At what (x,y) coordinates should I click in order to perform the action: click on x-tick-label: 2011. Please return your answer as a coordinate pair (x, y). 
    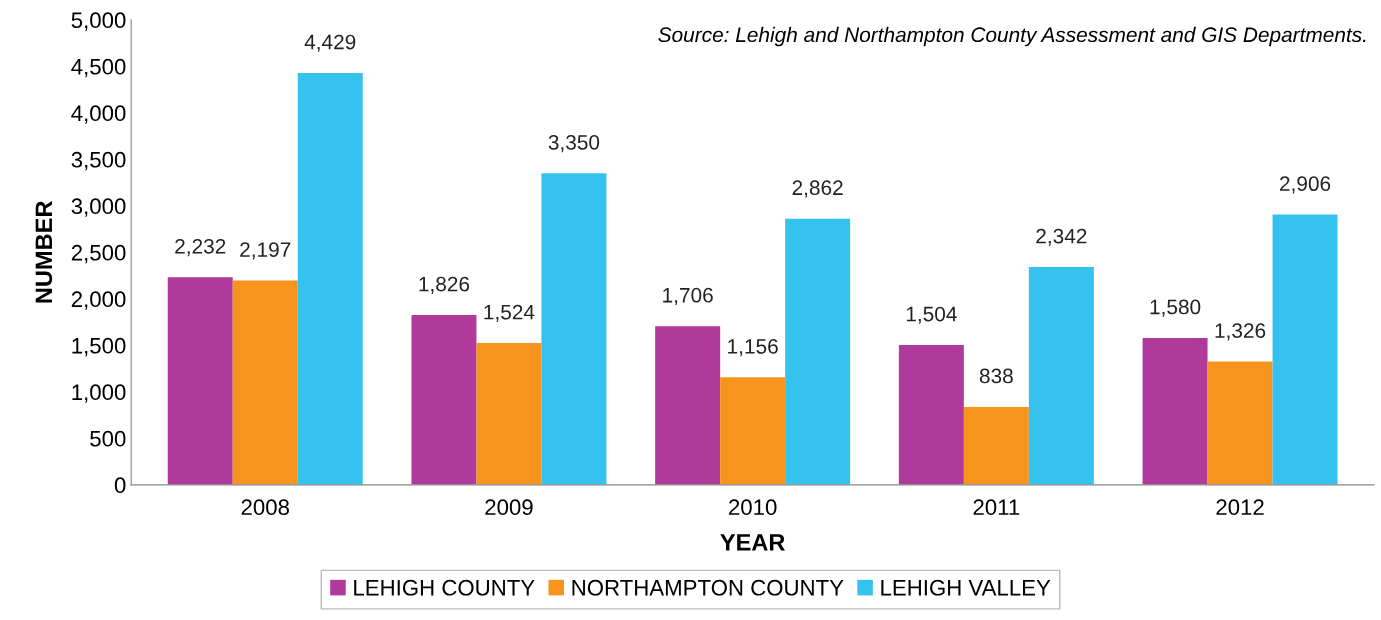
    Looking at the image, I should click on (996, 507).